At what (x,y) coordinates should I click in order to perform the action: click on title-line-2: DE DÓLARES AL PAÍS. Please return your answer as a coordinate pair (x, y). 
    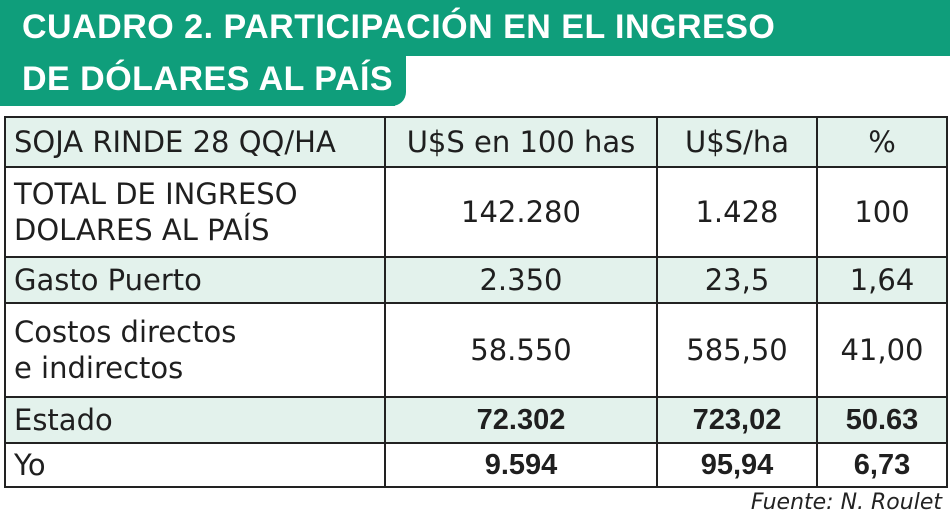
    Looking at the image, I should click on (208, 79).